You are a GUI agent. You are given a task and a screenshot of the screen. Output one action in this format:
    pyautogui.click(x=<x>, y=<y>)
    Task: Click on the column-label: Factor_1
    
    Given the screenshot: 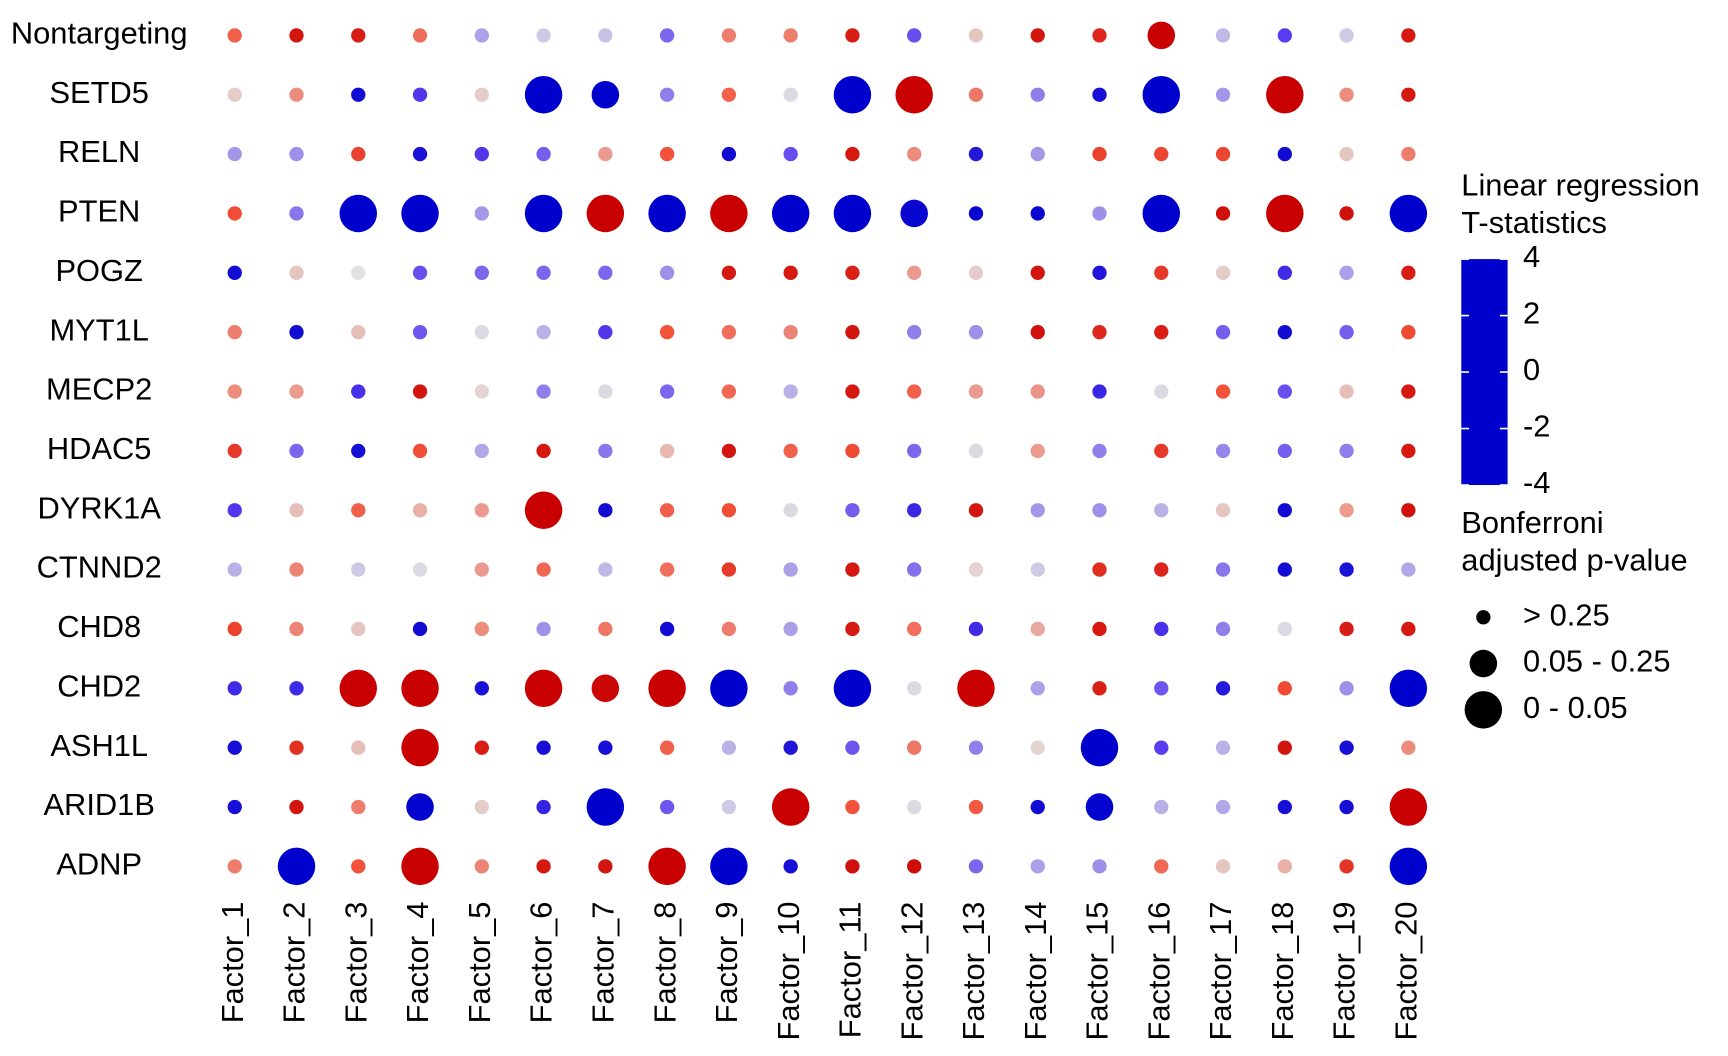 What is the action you would take?
    pyautogui.click(x=232, y=963)
    